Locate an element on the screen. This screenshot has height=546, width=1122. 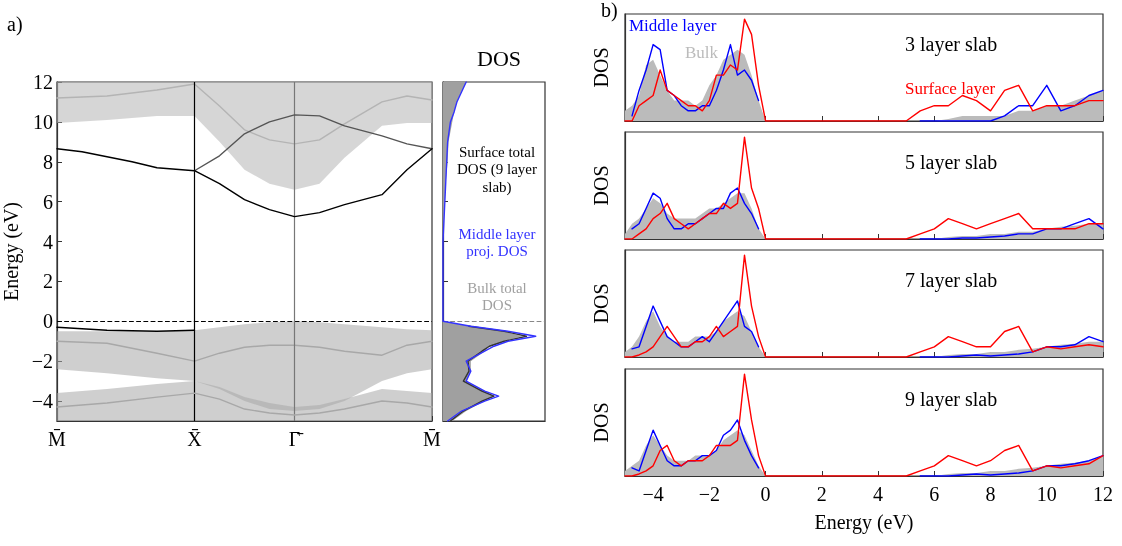
y-tick-label: 4 is located at coordinates (48, 241).